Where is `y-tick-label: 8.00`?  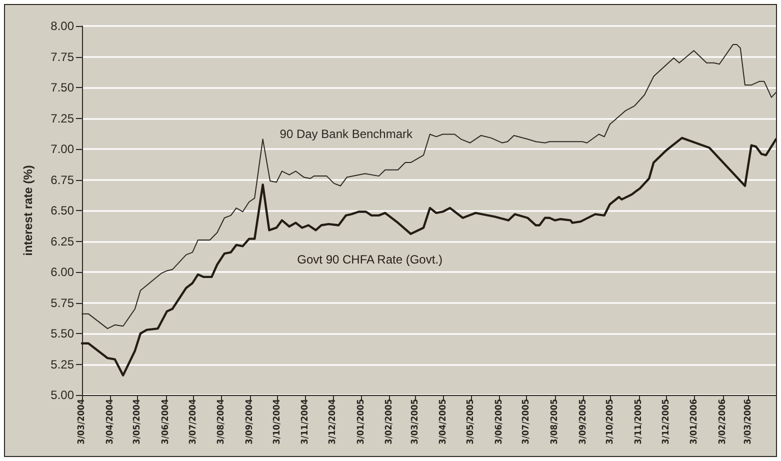 y-tick-label: 8.00 is located at coordinates (62, 26).